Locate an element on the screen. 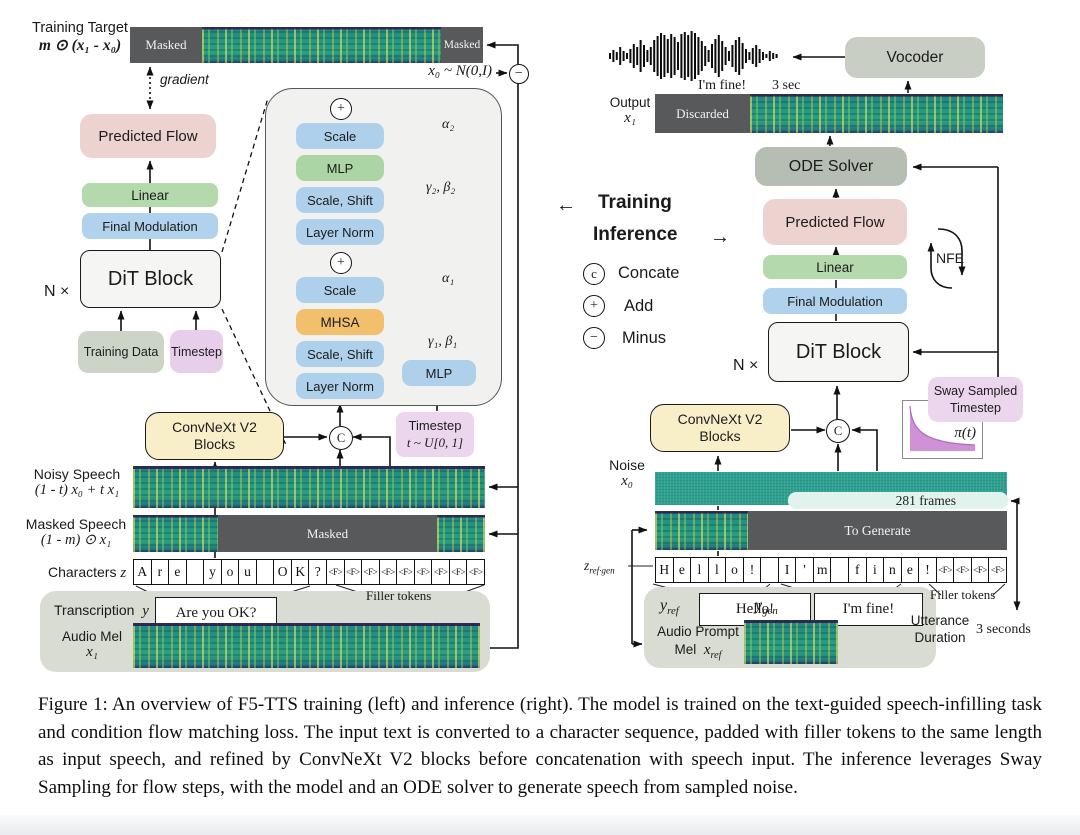  linear-box: Linear is located at coordinates (150, 195).